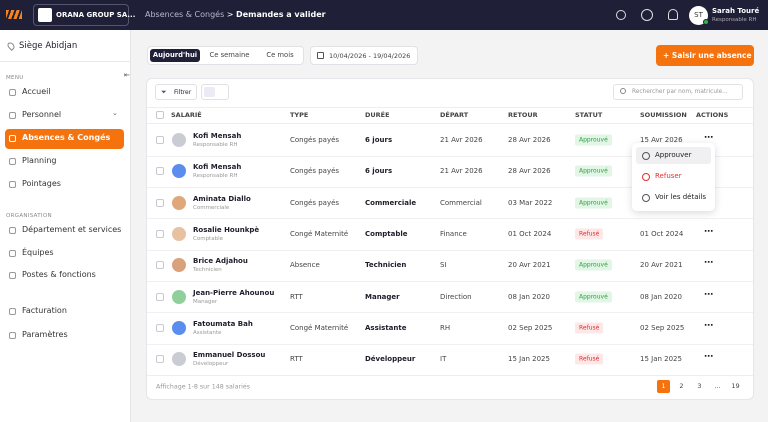 The width and height of the screenshot is (768, 422). Describe the element at coordinates (663, 386) in the screenshot. I see `page-button: 1` at that location.